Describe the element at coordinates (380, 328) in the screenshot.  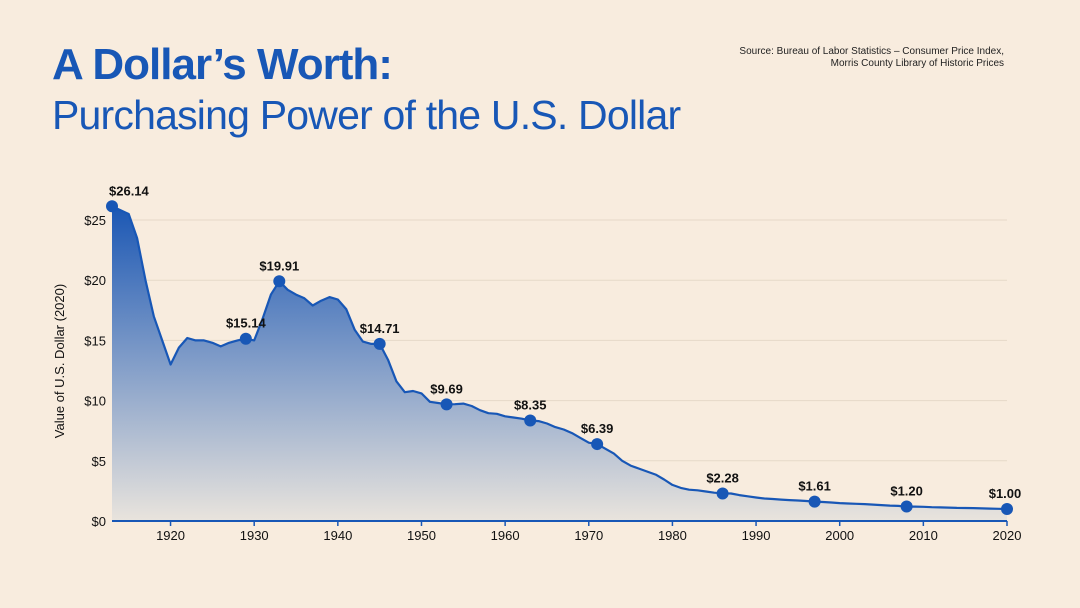
I see `data-label: $14.71` at that location.